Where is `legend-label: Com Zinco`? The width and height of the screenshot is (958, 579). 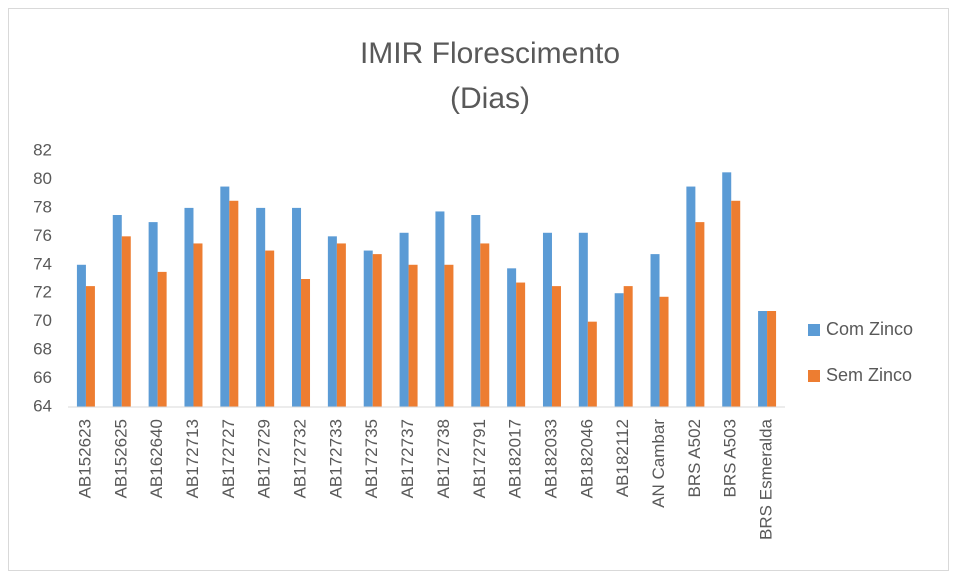
legend-label: Com Zinco is located at coordinates (869, 329).